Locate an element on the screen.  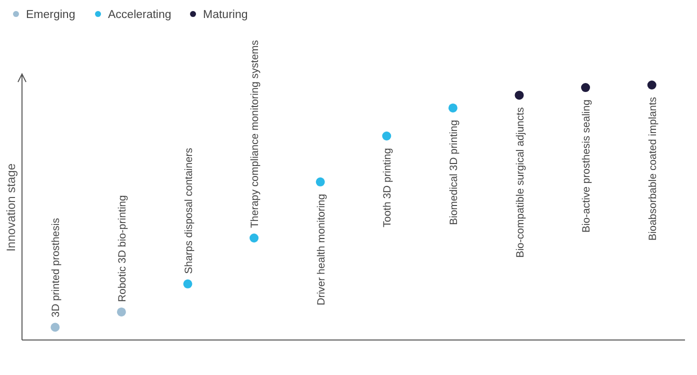
x-tick-label: Therapy compliance monitoring systems is located at coordinates (255, 134).